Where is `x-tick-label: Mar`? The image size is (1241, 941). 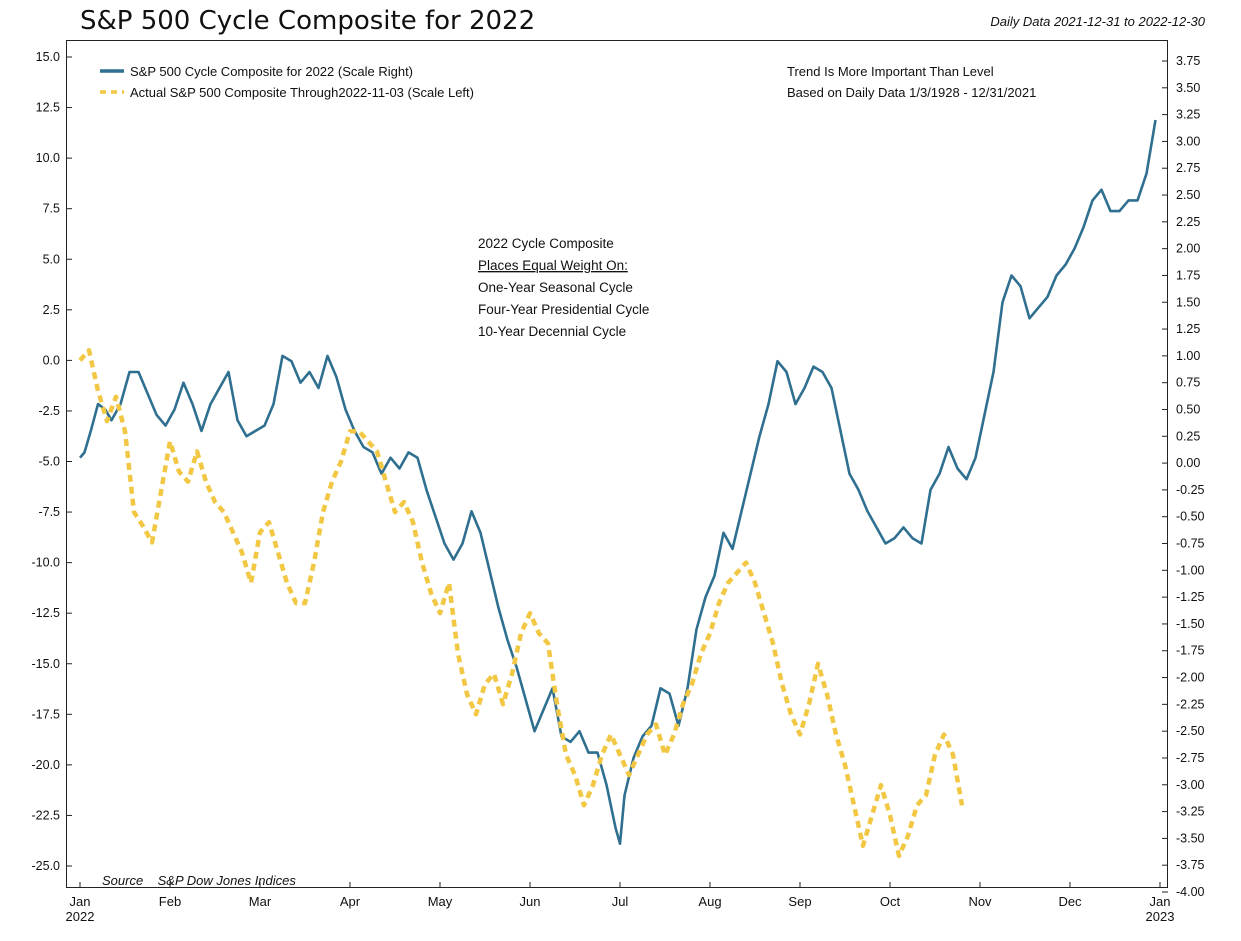 x-tick-label: Mar is located at coordinates (260, 901).